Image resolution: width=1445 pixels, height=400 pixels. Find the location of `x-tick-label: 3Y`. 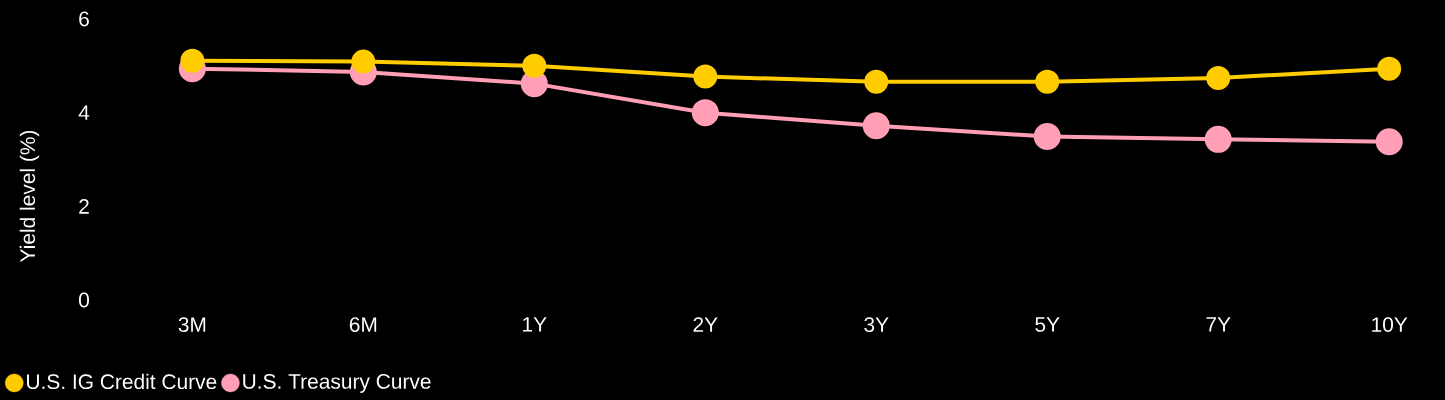

x-tick-label: 3Y is located at coordinates (876, 324).